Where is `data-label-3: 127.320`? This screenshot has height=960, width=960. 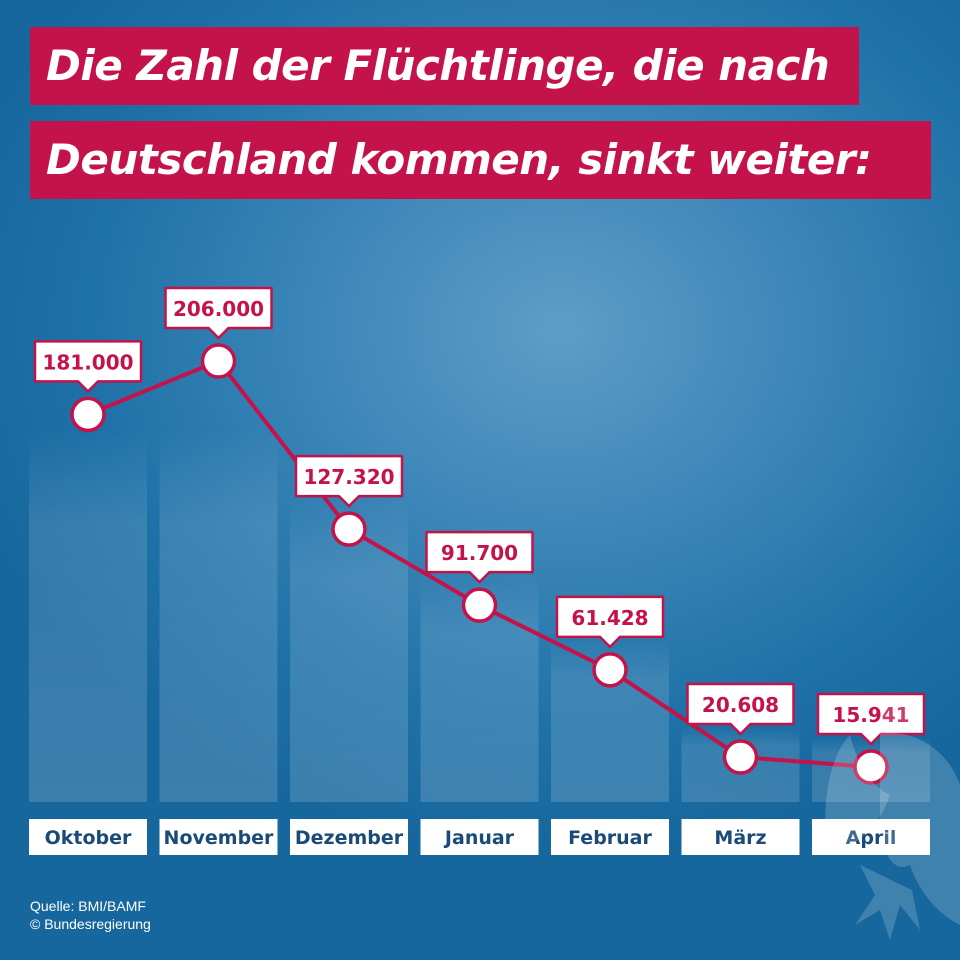 data-label-3: 127.320 is located at coordinates (349, 481).